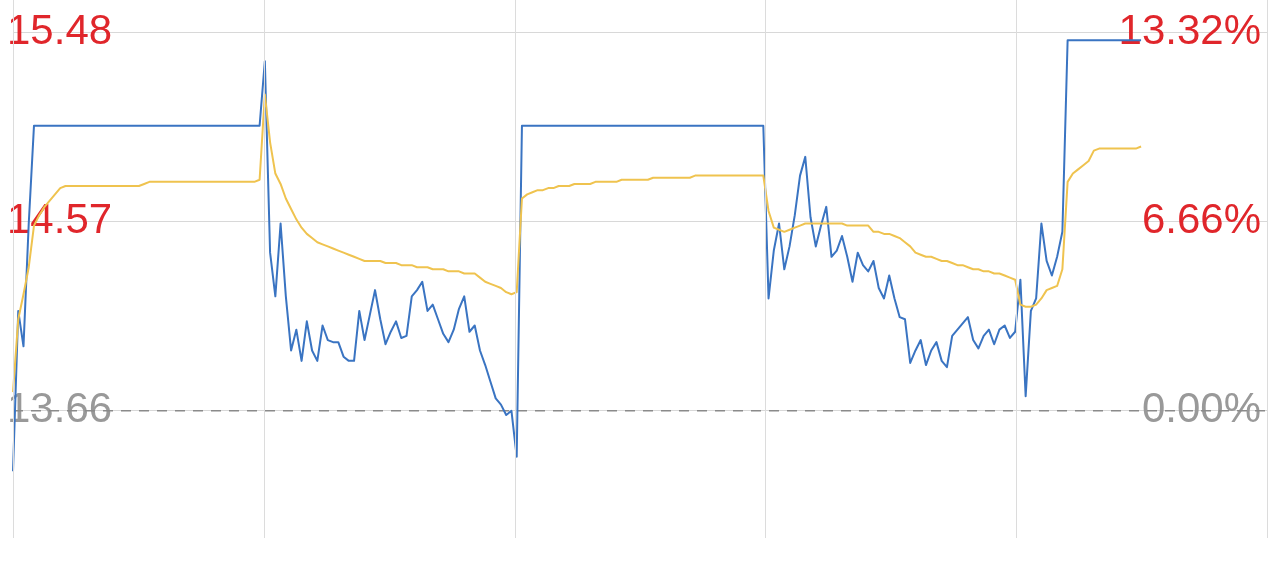 The image size is (1280, 561). I want to click on y2-tick-label: 0.00%, so click(1201, 408).